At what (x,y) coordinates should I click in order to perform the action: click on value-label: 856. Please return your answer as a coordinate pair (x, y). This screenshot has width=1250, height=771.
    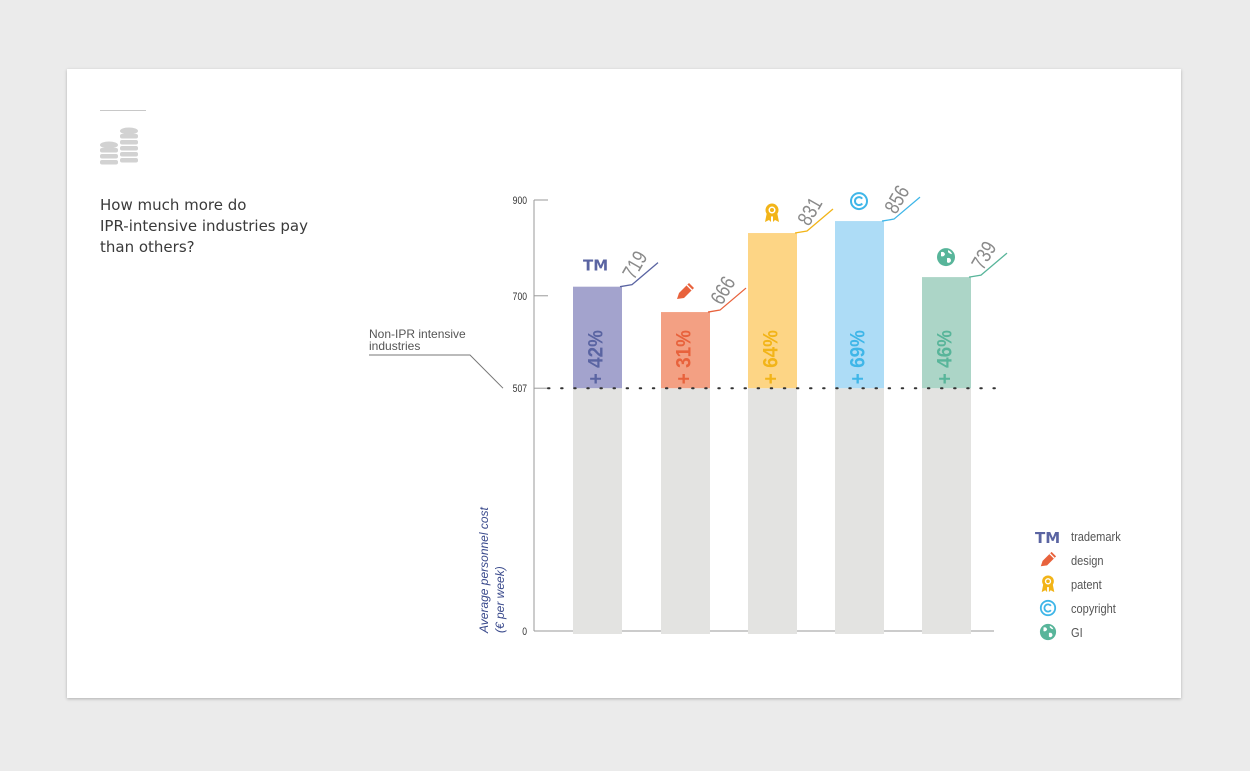
    Looking at the image, I should click on (898, 200).